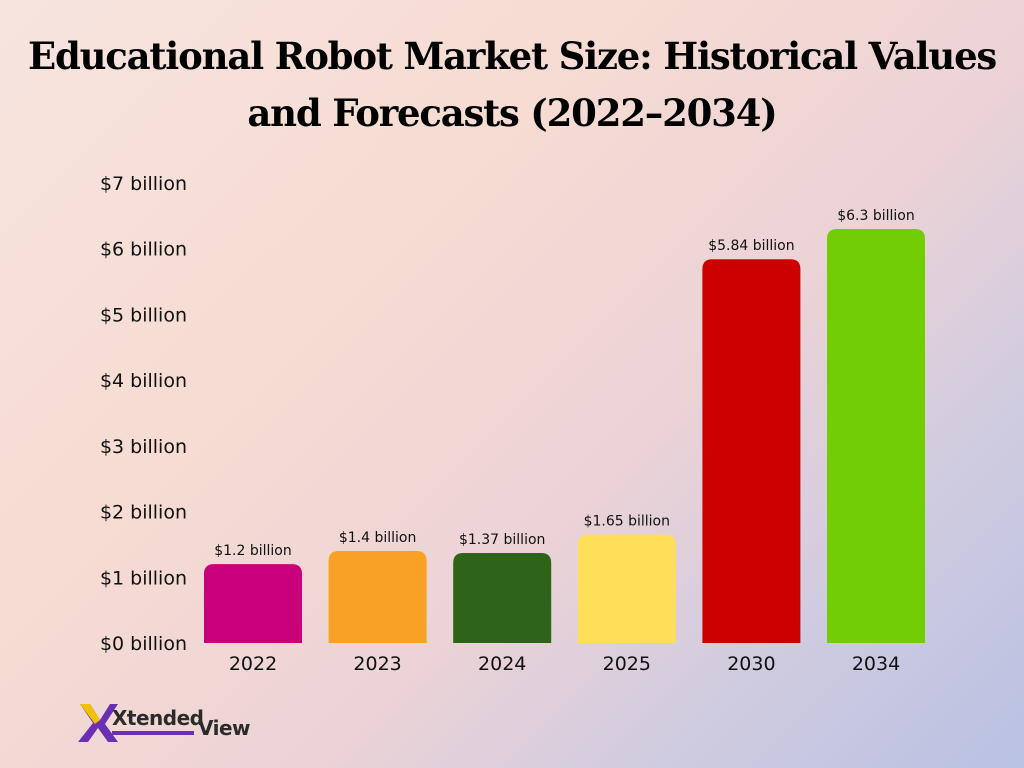 The height and width of the screenshot is (768, 1024). What do you see at coordinates (143, 250) in the screenshot?
I see `y-tick-label: $6 billion` at bounding box center [143, 250].